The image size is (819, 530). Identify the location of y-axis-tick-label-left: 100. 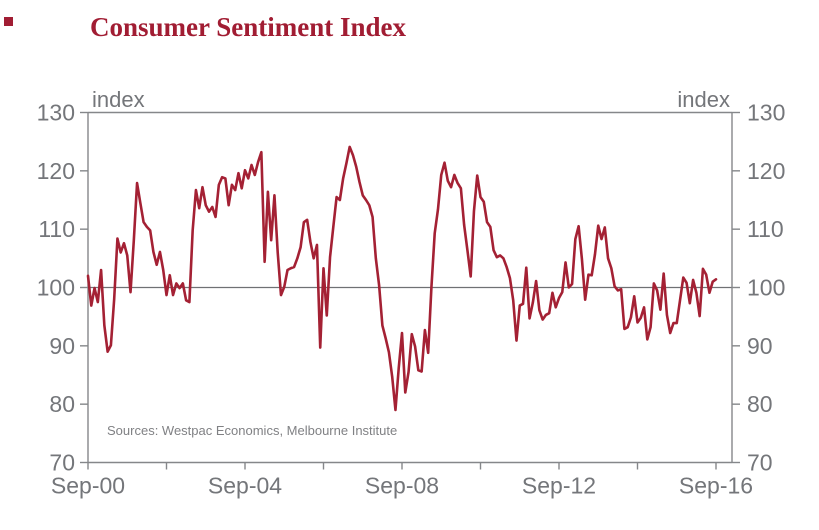
(56, 288).